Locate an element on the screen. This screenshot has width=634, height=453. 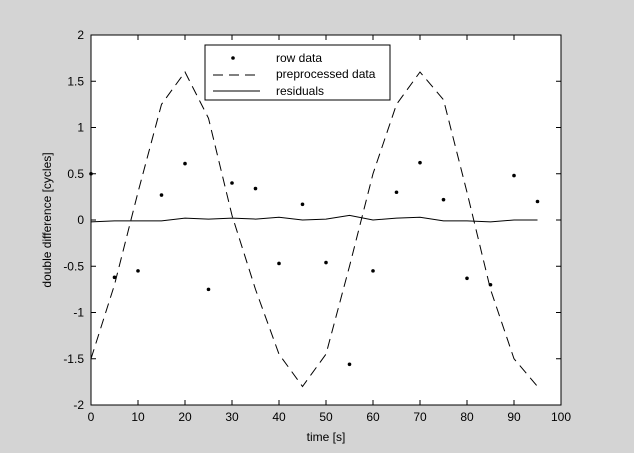
y-tick-label: -1 is located at coordinates (78, 313).